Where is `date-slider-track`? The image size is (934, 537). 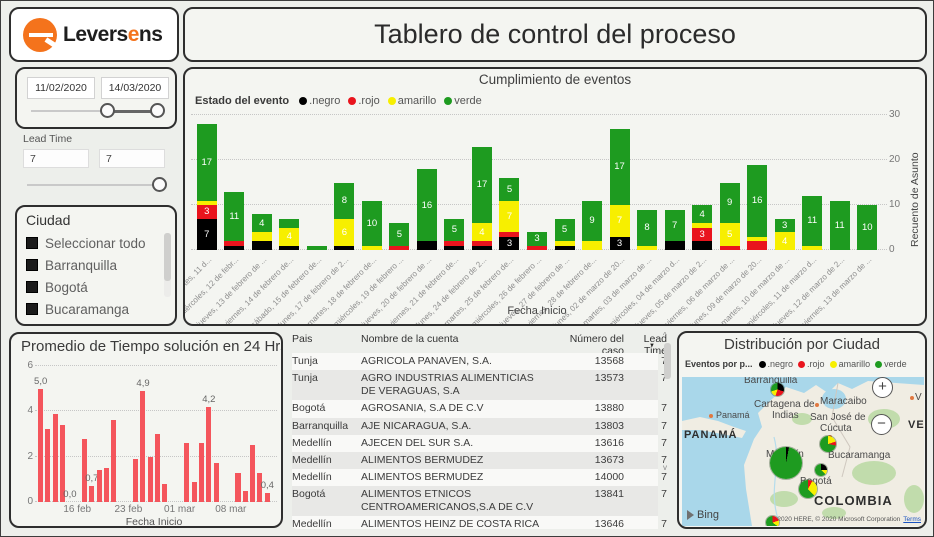 date-slider-track is located at coordinates (96, 111).